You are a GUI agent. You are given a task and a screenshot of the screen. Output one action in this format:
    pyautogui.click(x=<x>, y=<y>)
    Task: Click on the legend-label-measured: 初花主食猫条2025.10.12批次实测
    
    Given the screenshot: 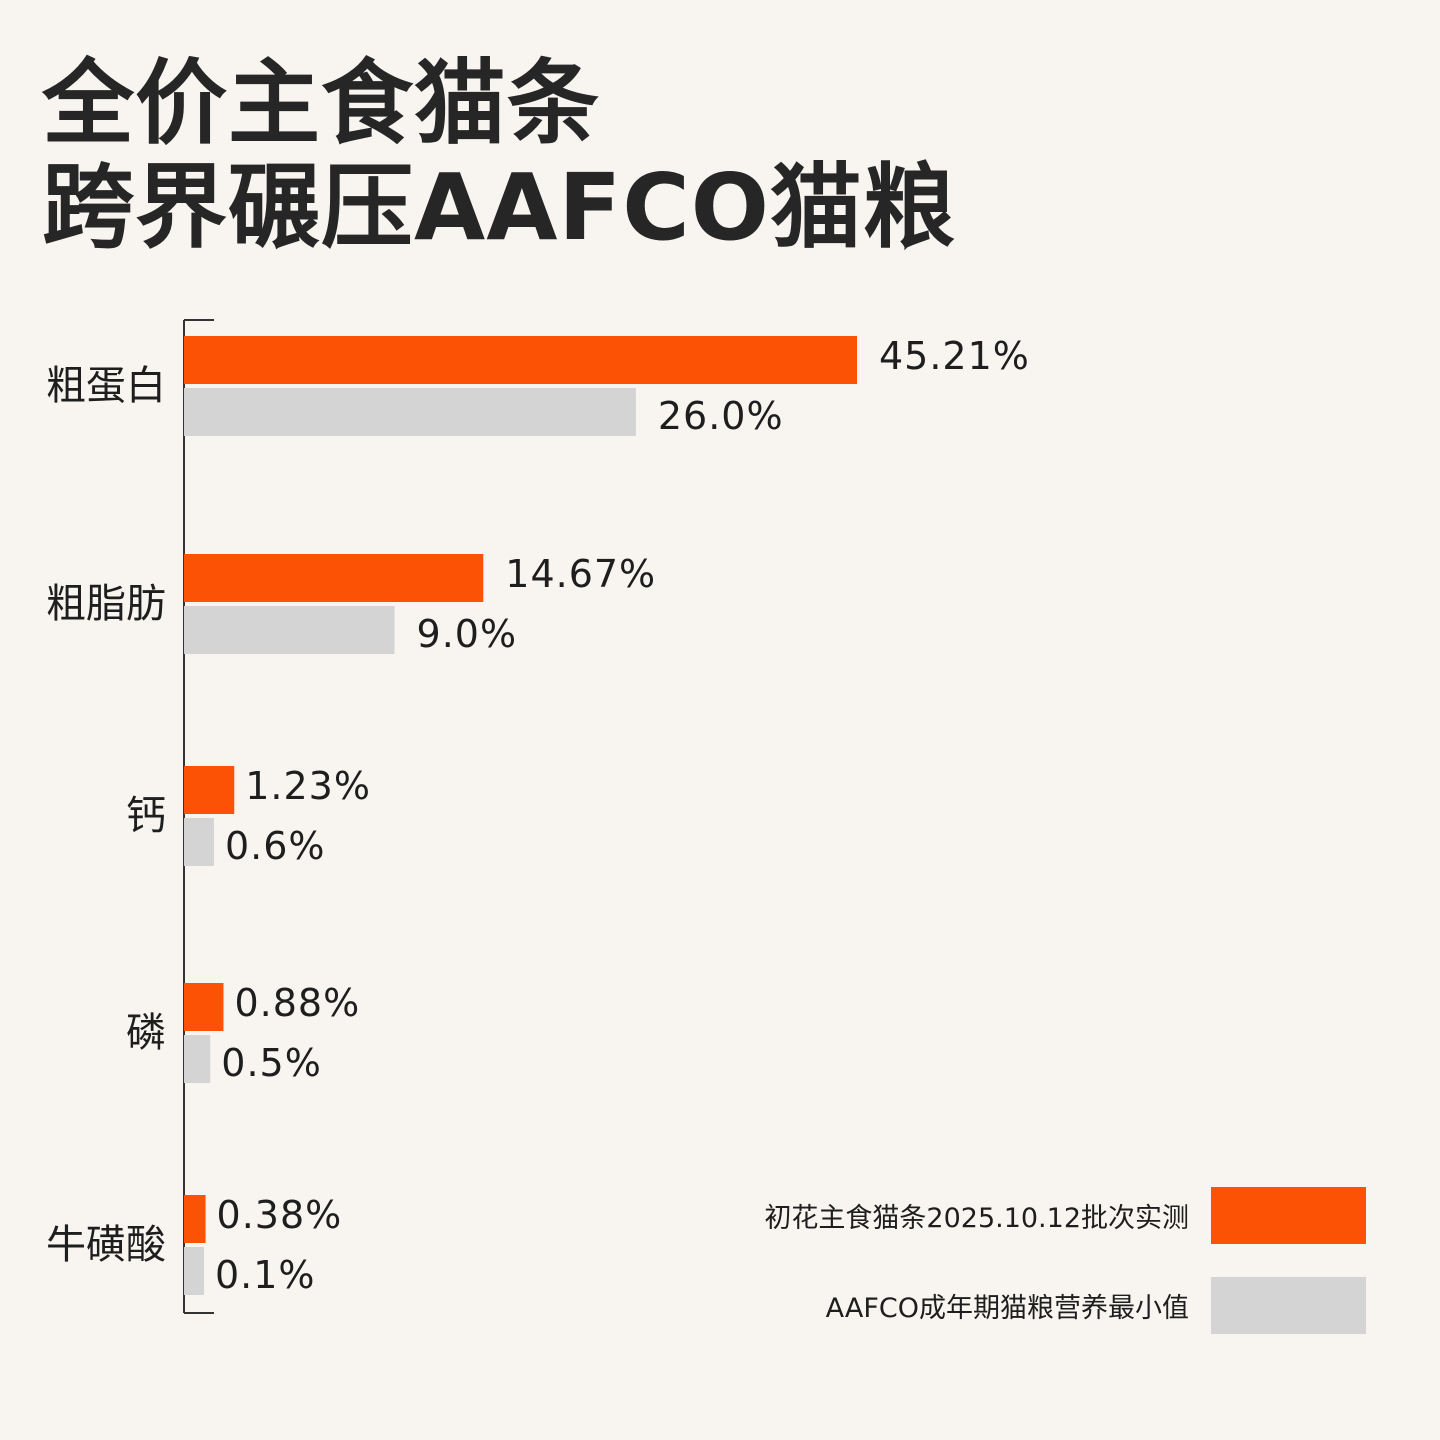 What is the action you would take?
    pyautogui.click(x=976, y=1218)
    